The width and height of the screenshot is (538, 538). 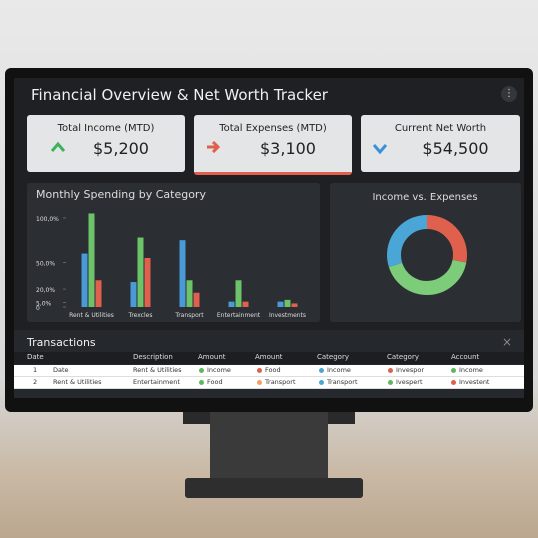 I want to click on table-cell: Investent, so click(x=474, y=382).